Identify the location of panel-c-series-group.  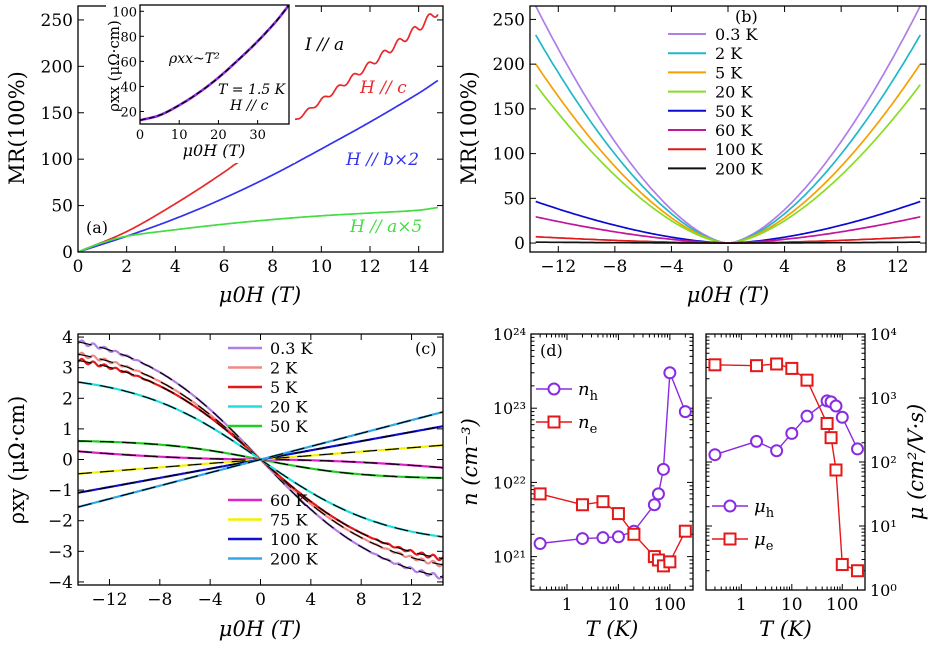
(260, 459).